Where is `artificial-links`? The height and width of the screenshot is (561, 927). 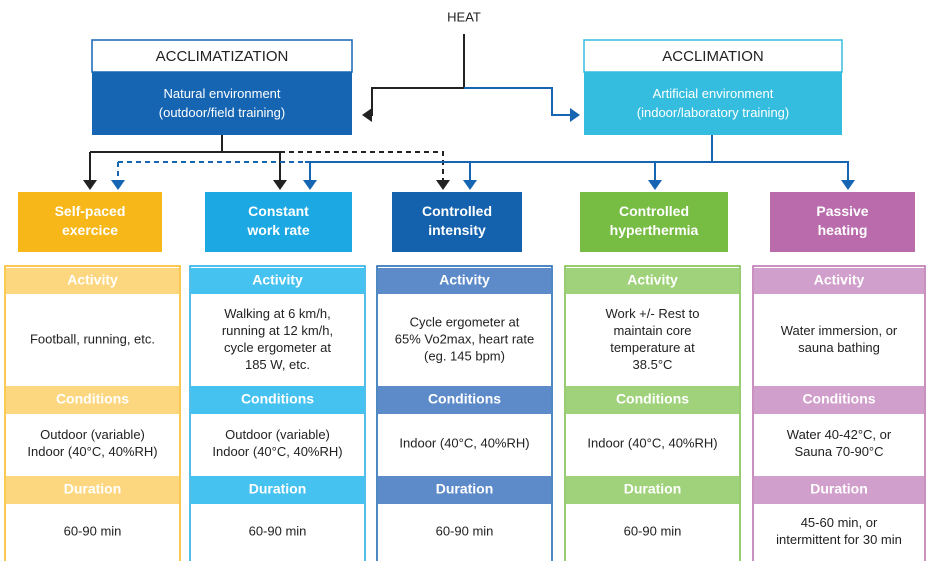 artificial-links is located at coordinates (577, 157).